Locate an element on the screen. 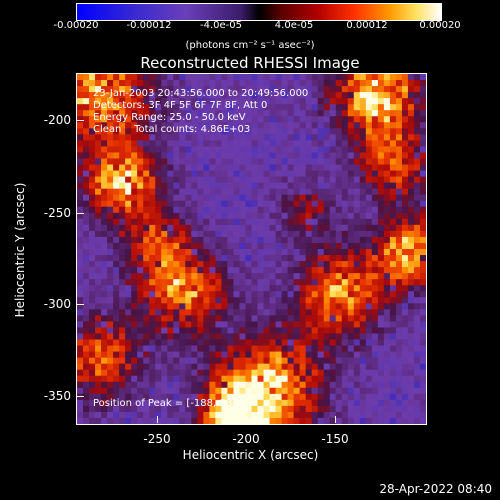  colorbar-tick: -4.0e-05 is located at coordinates (221, 25).